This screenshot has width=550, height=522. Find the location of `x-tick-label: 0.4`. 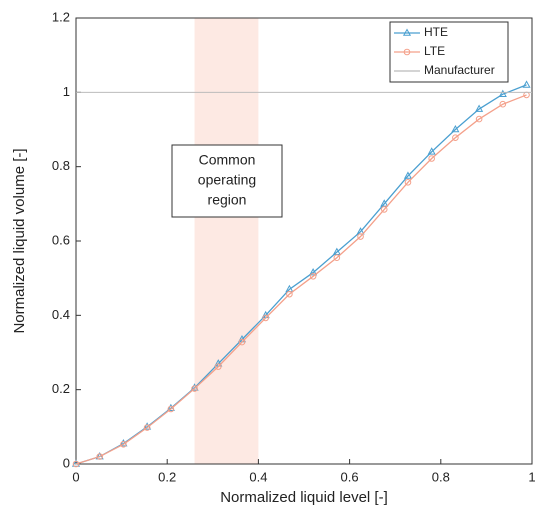

x-tick-label: 0.4 is located at coordinates (258, 476).